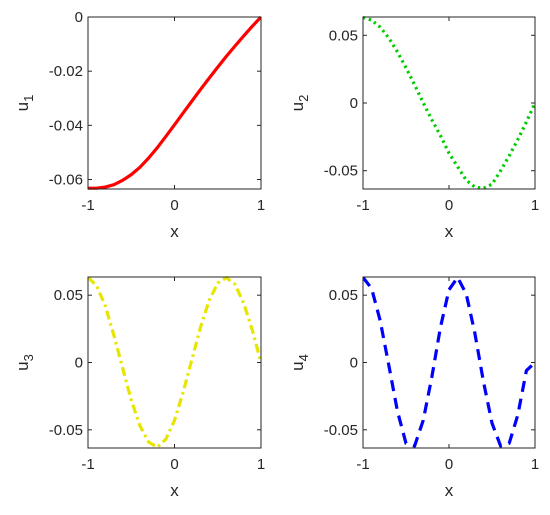  Describe the element at coordinates (303, 357) in the screenshot. I see `y-axis-label-subscript: 4` at that location.